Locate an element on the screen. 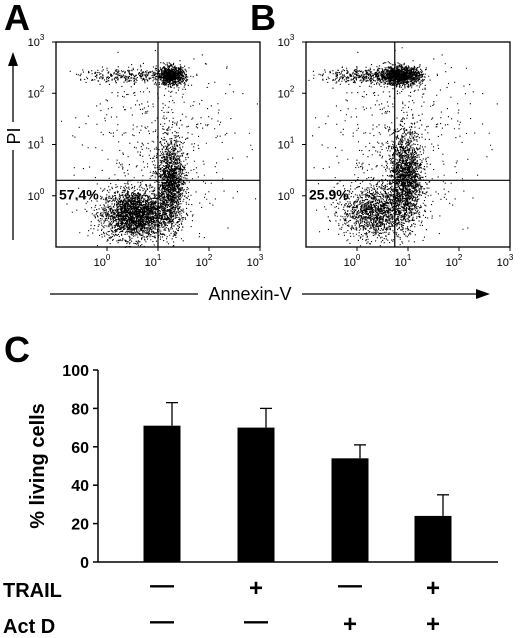  y-tick-label: 40 is located at coordinates (80, 486).